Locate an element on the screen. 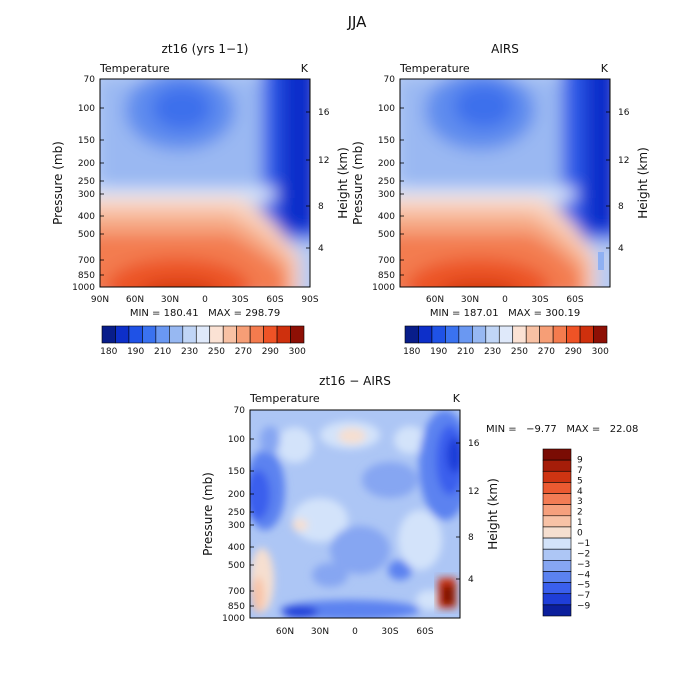 The width and height of the screenshot is (700, 700). colorbar-label: −9 is located at coordinates (584, 607).